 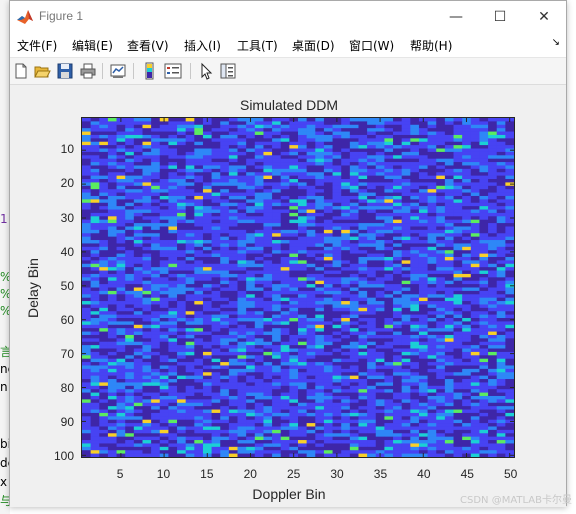 I want to click on menu-window: 窗口(W), so click(x=372, y=46).